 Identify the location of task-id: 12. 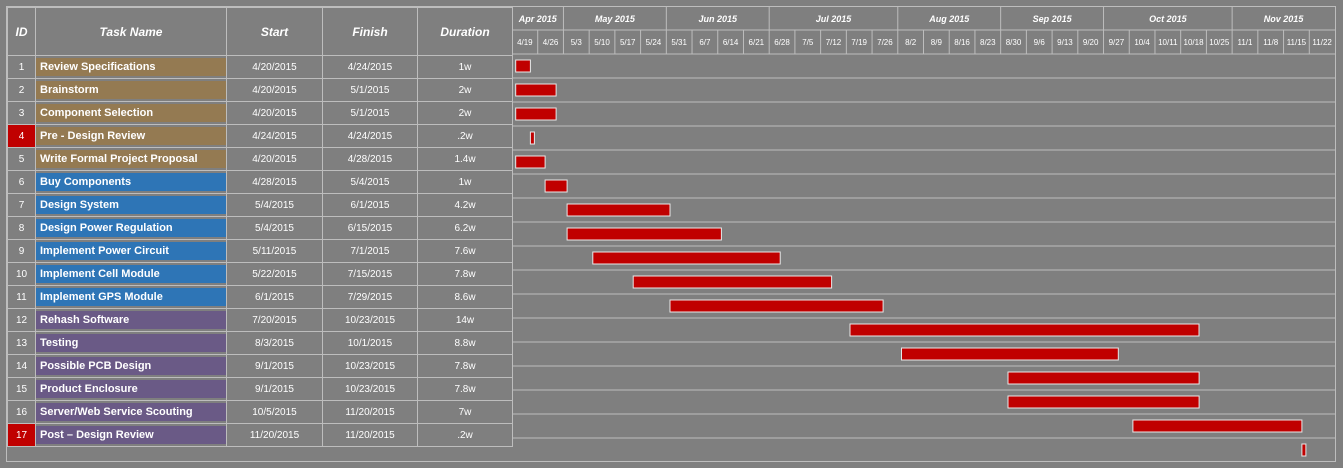
(21, 320).